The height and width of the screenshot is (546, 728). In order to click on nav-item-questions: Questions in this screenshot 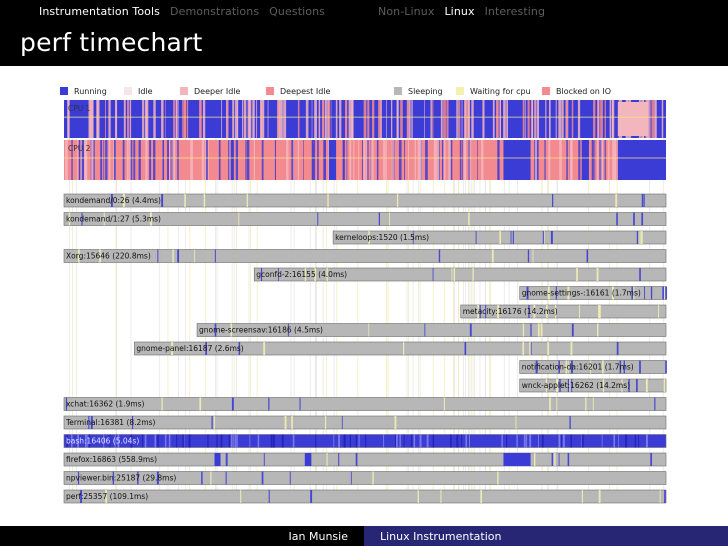, I will do `click(297, 11)`.